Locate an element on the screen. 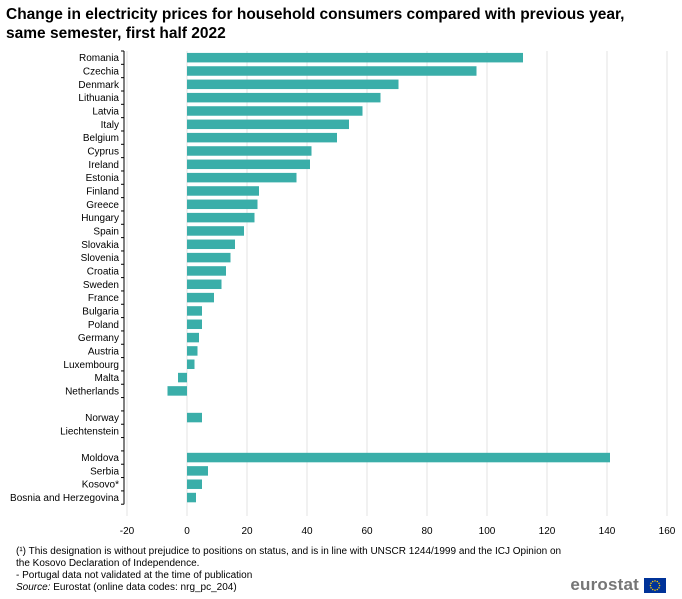 The width and height of the screenshot is (682, 599). bar-ireland is located at coordinates (248, 164).